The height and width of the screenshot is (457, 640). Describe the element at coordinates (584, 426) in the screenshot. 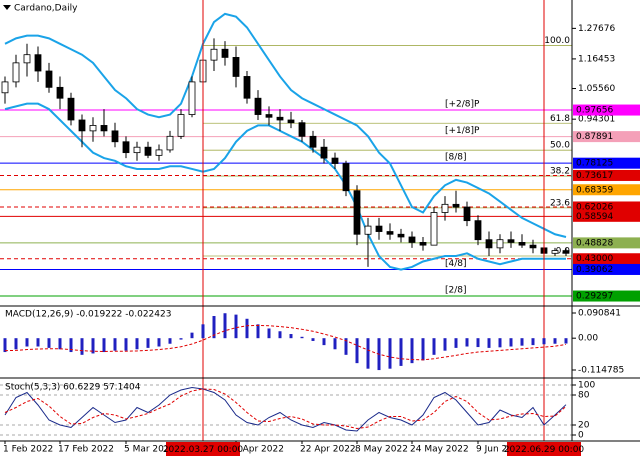

I see `y-tick-label: 20` at that location.